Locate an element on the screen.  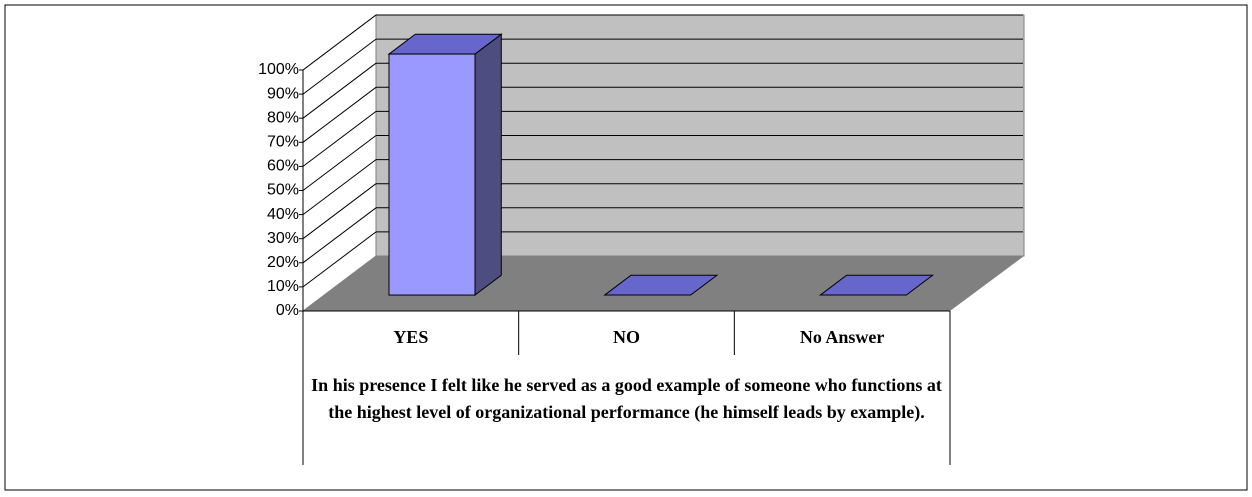
bar-side is located at coordinates (488, 165).